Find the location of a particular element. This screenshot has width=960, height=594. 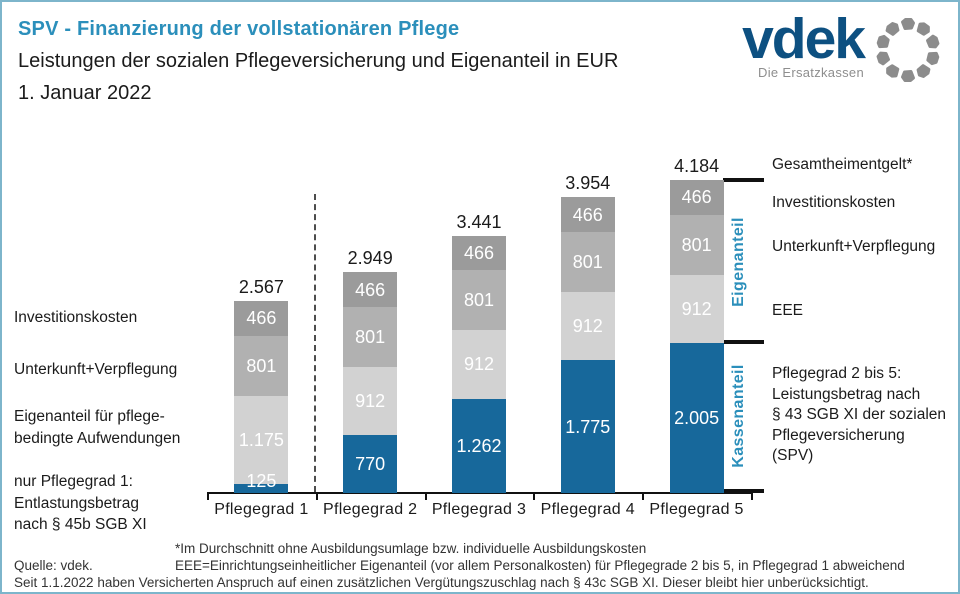

bar-total-label: 2.567 is located at coordinates (261, 286).